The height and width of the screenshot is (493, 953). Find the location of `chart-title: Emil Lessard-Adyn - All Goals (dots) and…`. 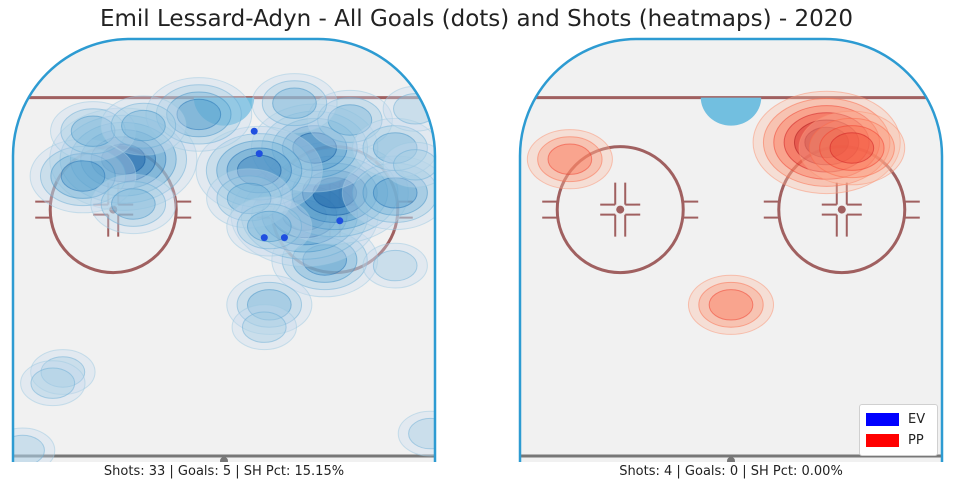

chart-title: Emil Lessard-Adyn - All Goals (dots) and… is located at coordinates (476, 19).